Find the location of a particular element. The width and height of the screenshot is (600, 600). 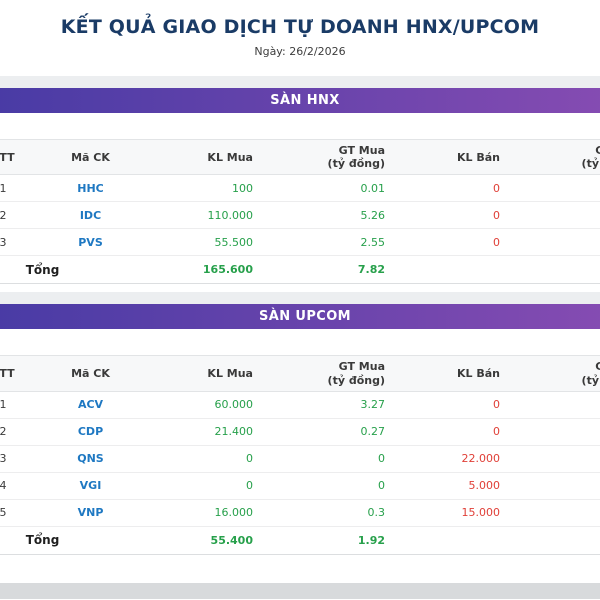

total-kl-mua: 165.600 is located at coordinates (199, 270).